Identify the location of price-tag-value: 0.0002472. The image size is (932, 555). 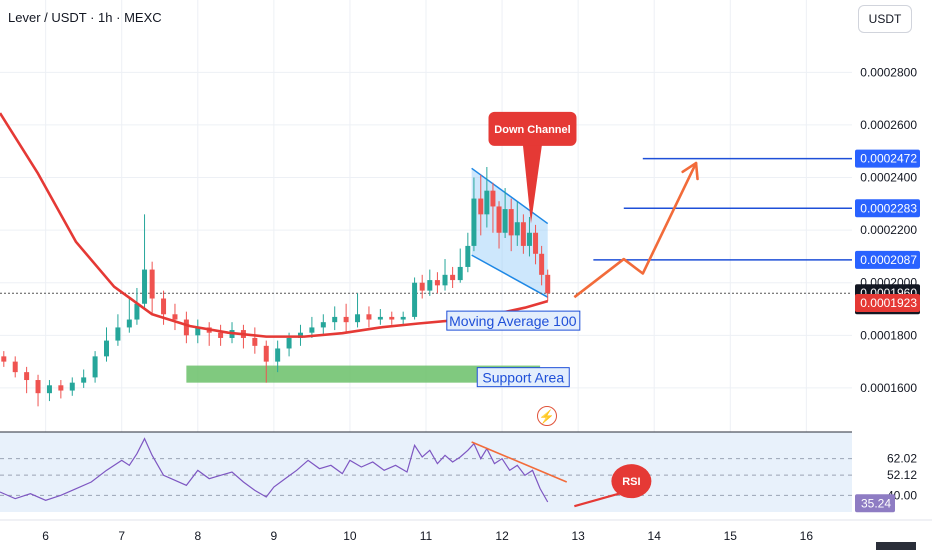
(888, 159).